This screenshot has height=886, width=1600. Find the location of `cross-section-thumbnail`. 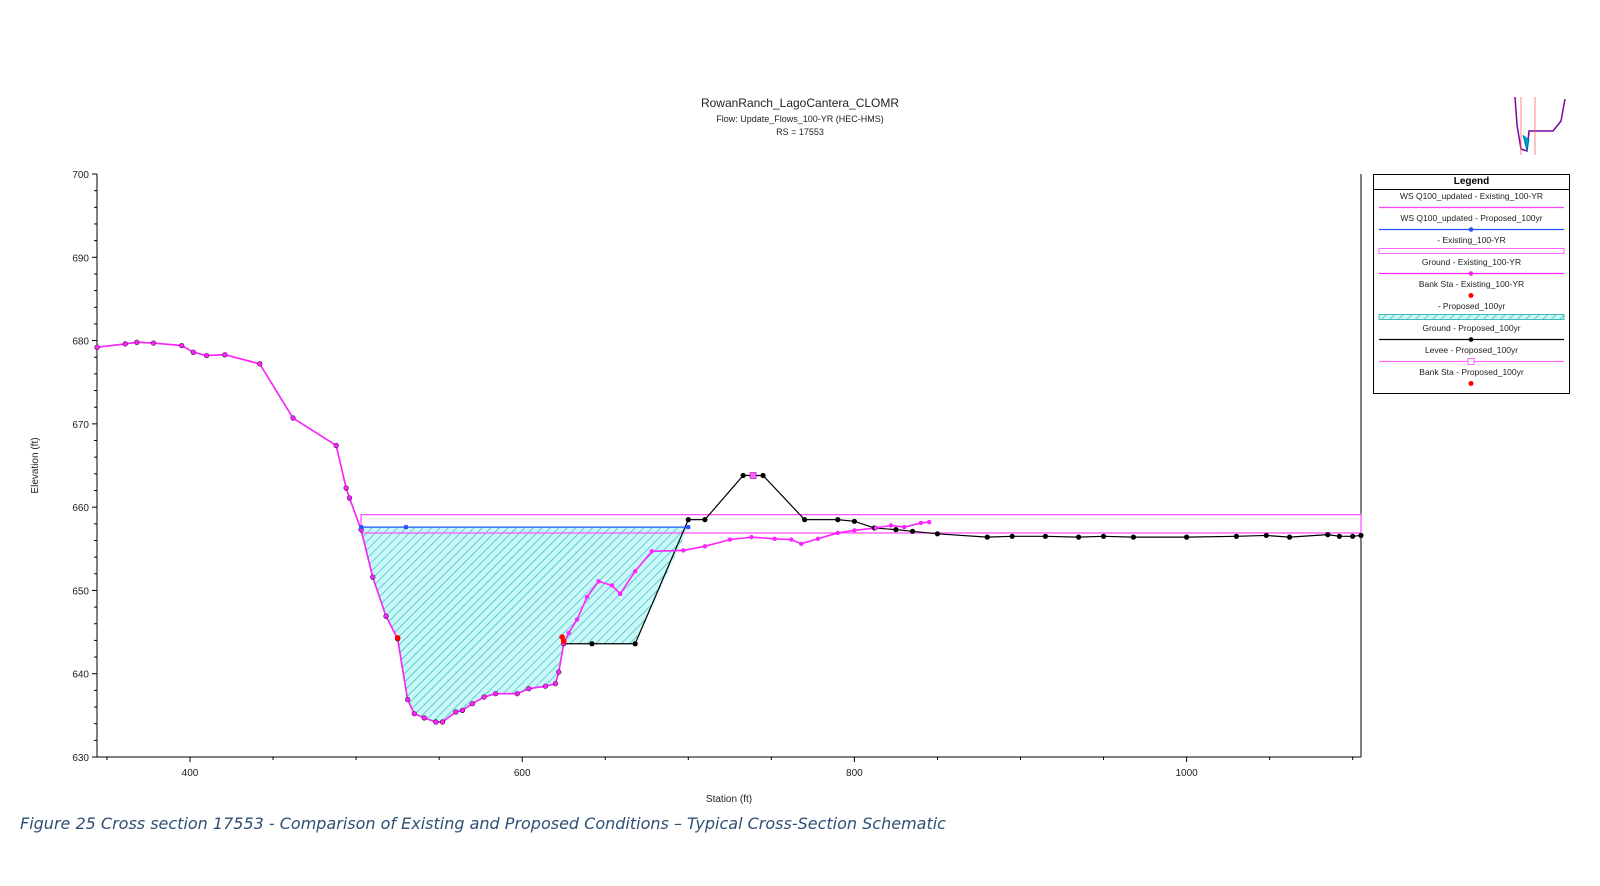

cross-section-thumbnail is located at coordinates (1543, 126).